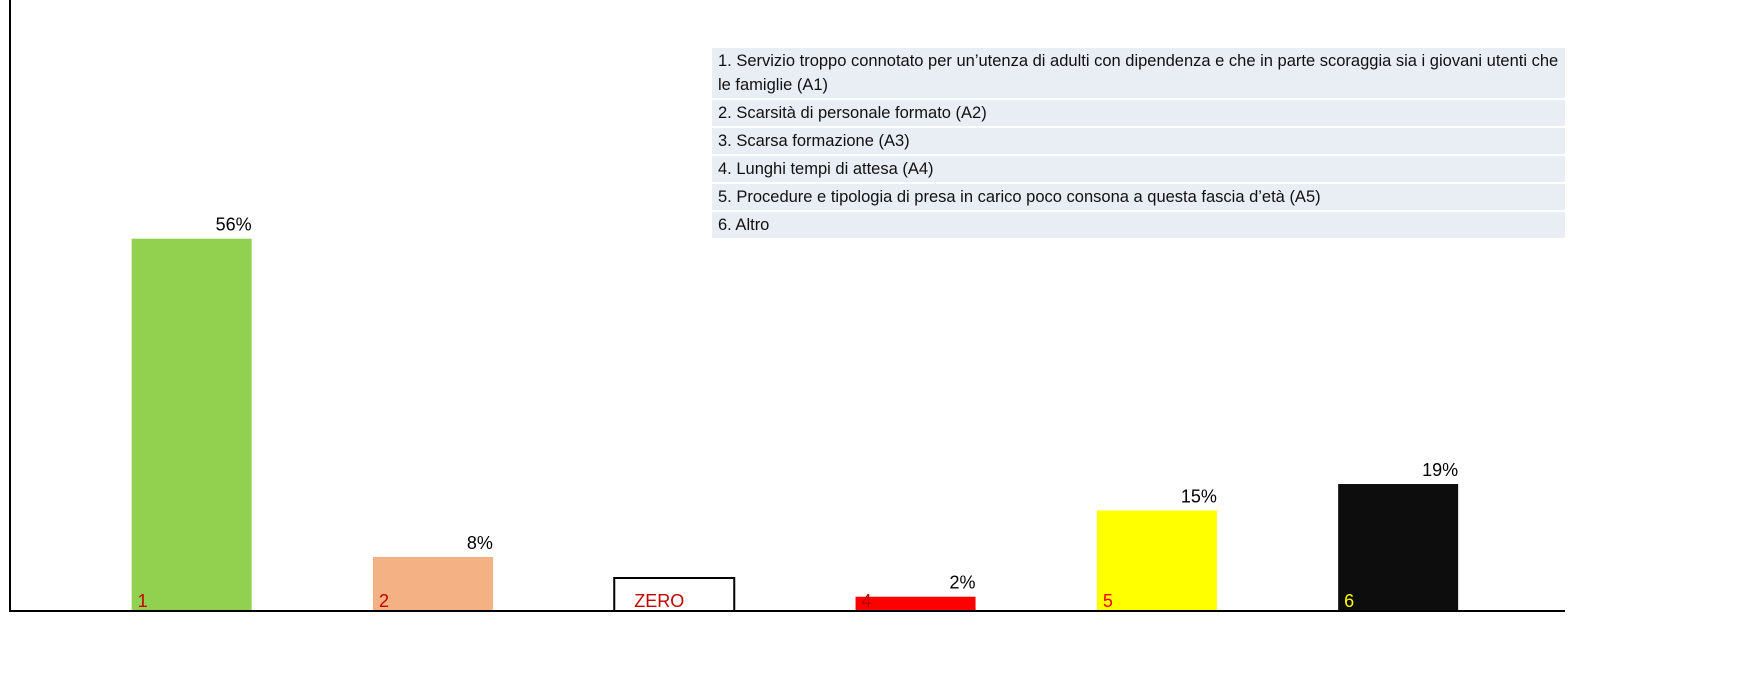 The image size is (1764, 690). What do you see at coordinates (480, 543) in the screenshot?
I see `value-label: 8%` at bounding box center [480, 543].